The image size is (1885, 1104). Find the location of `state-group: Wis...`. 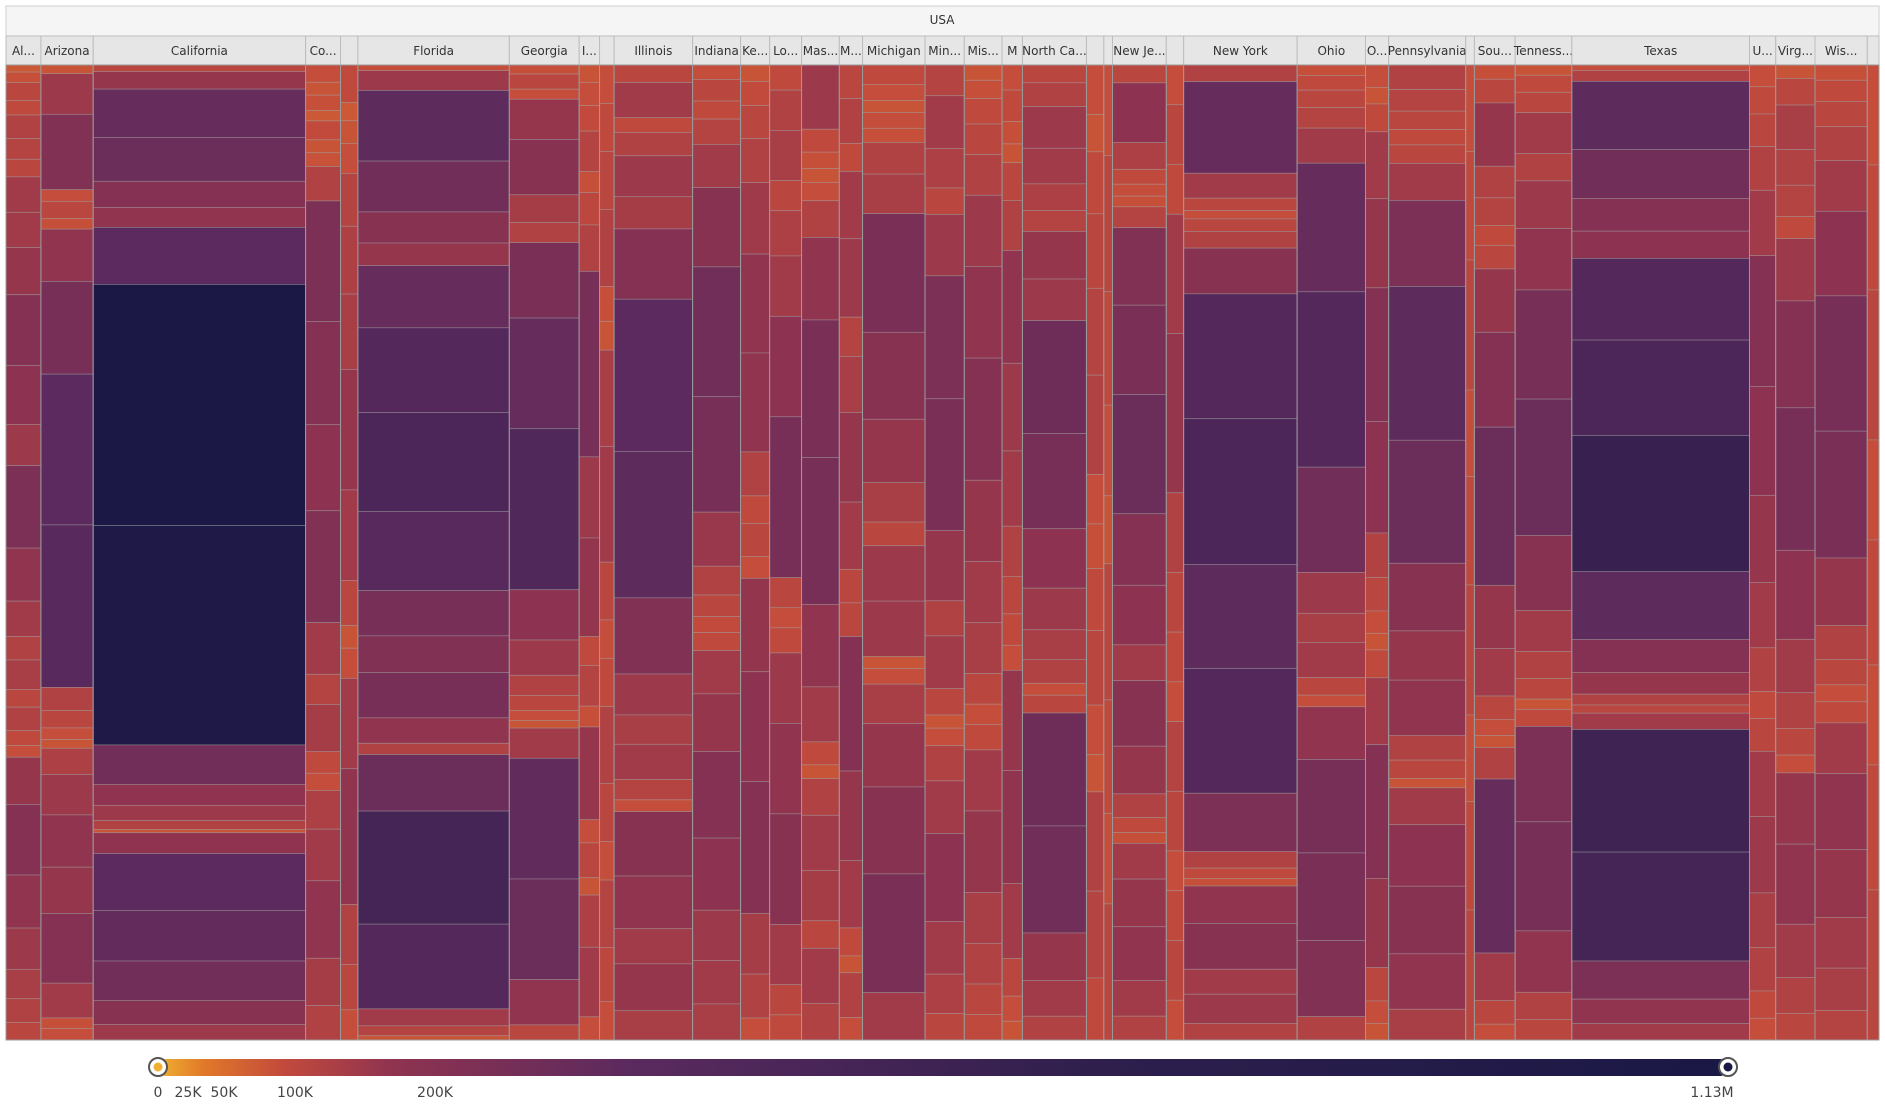

state-group: Wis... is located at coordinates (1841, 538).